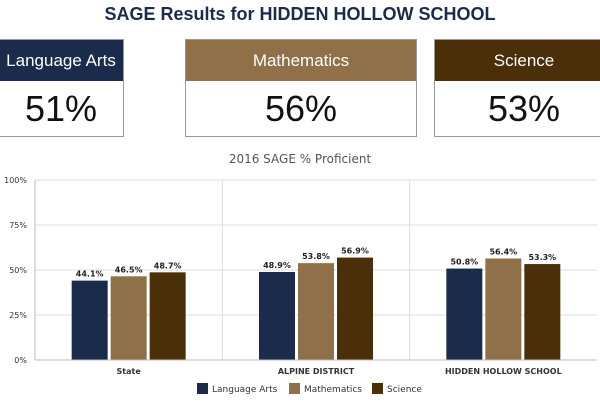 Image resolution: width=600 pixels, height=403 pixels. Describe the element at coordinates (316, 256) in the screenshot. I see `bar-data-label: 53.8%` at that location.